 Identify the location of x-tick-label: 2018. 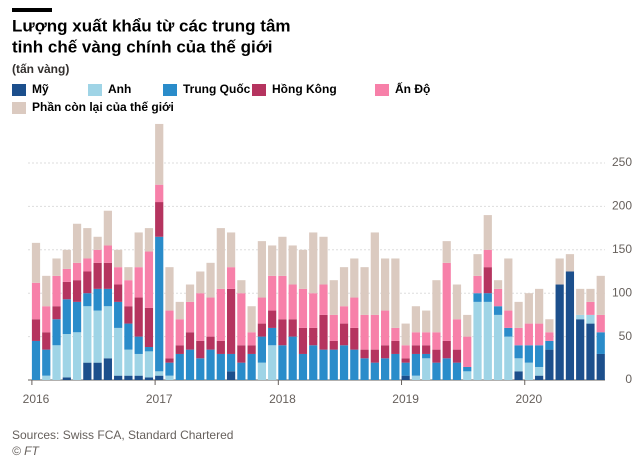
(282, 399).